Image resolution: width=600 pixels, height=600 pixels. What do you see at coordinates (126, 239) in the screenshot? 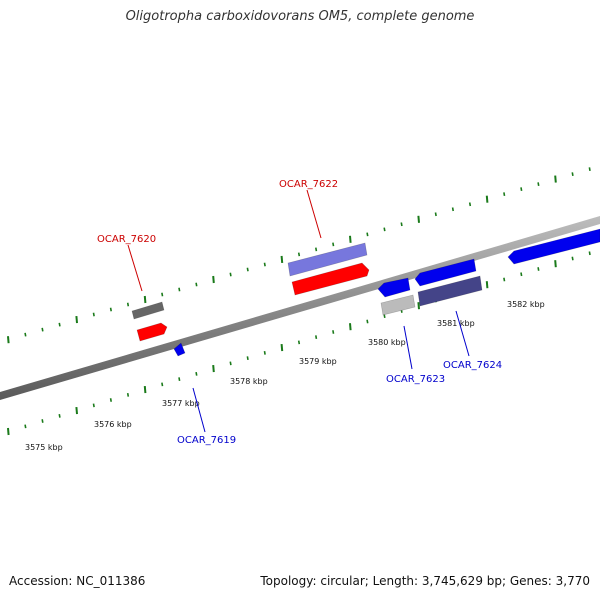
I see `gene-label-ocar-7620: OCAR_7620` at bounding box center [126, 239].